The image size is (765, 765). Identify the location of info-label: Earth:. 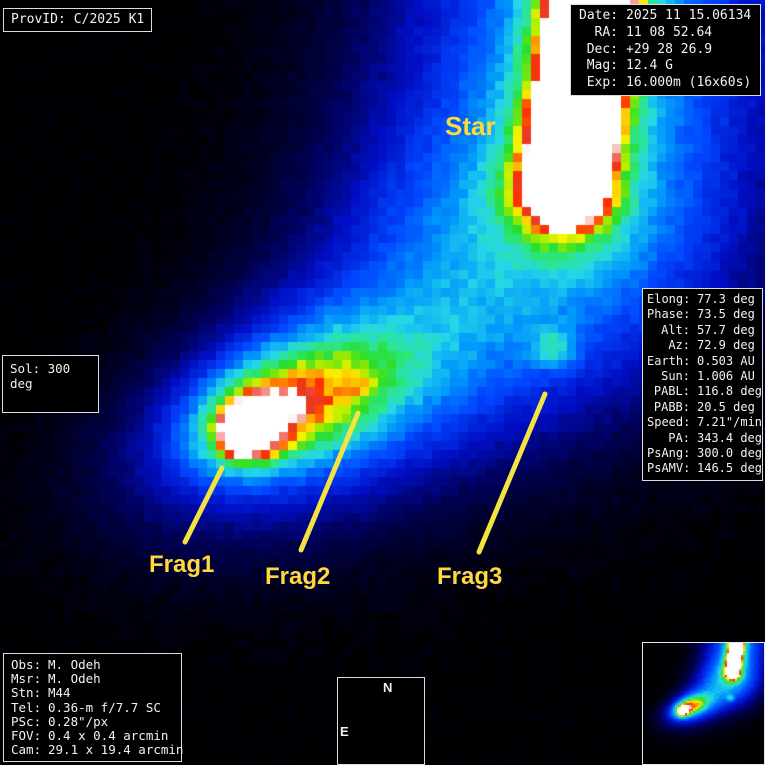
(669, 360).